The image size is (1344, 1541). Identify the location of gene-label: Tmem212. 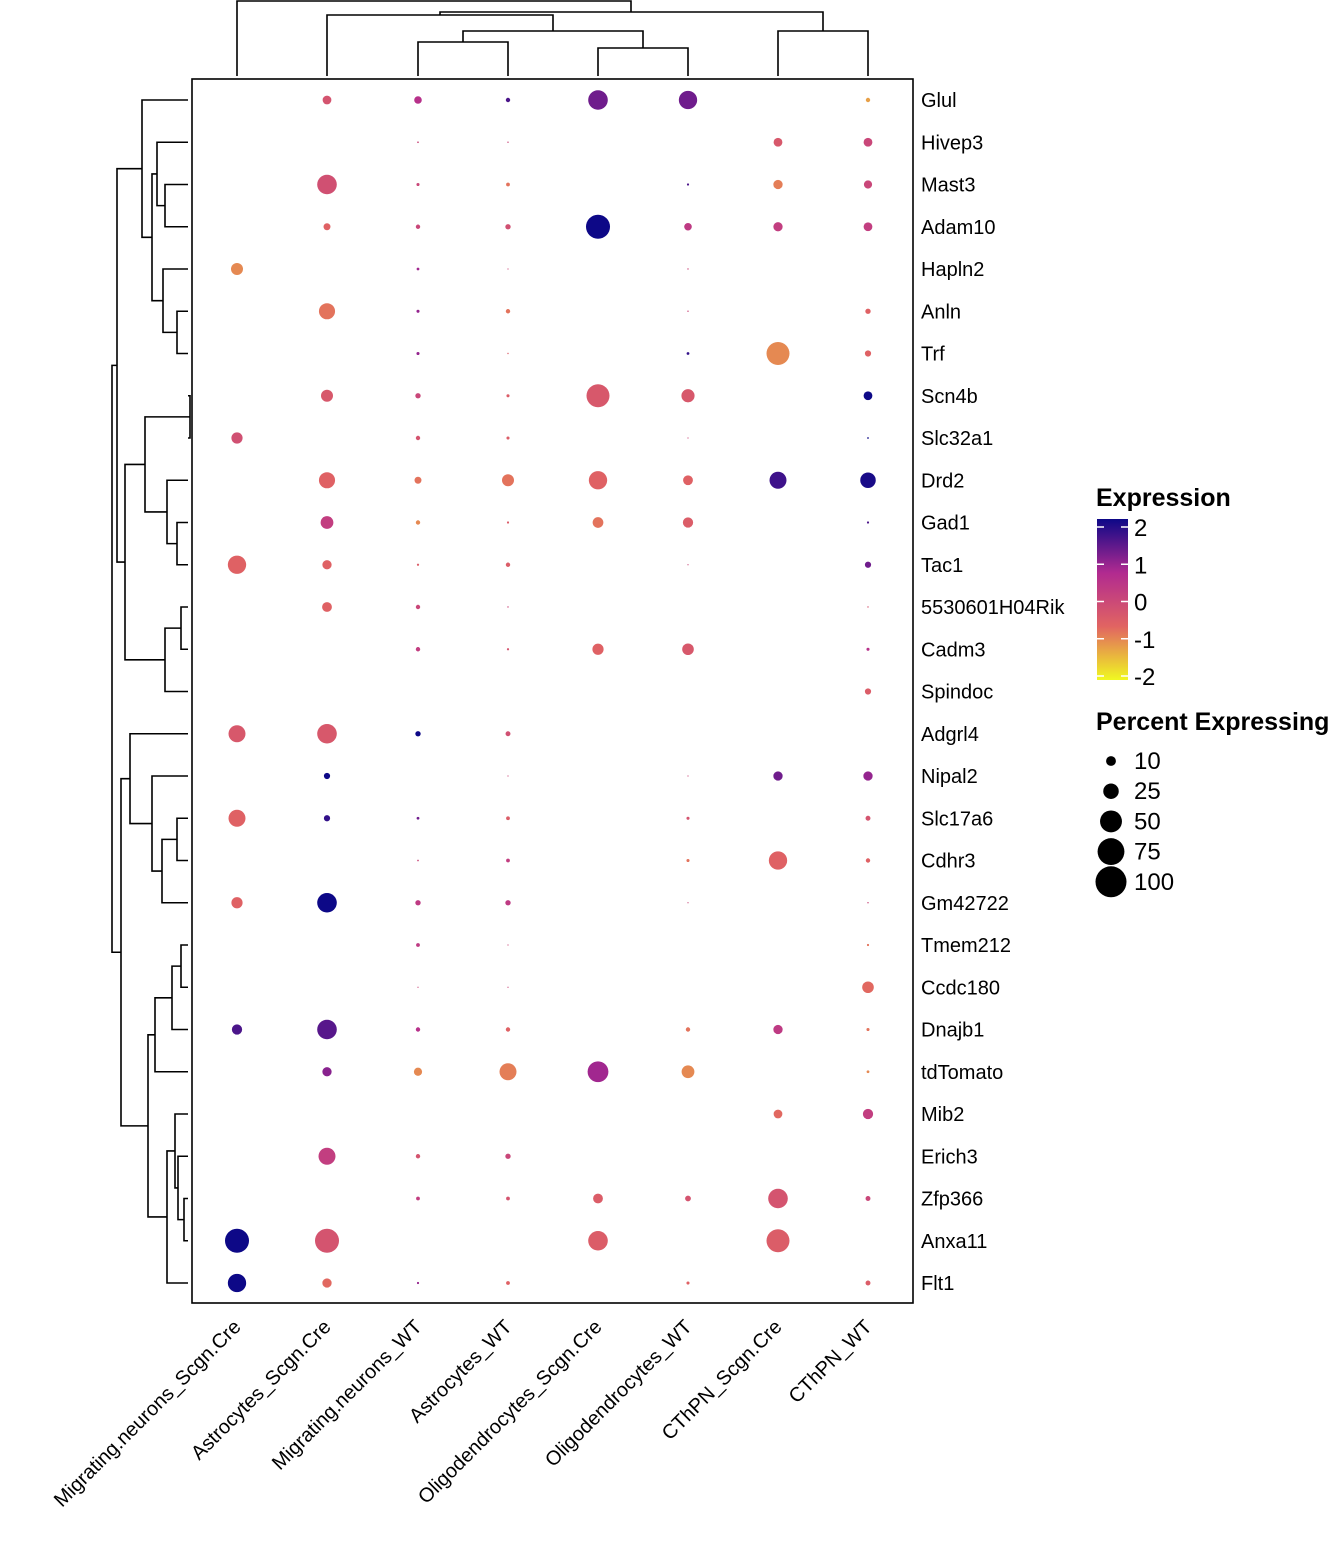
(966, 946).